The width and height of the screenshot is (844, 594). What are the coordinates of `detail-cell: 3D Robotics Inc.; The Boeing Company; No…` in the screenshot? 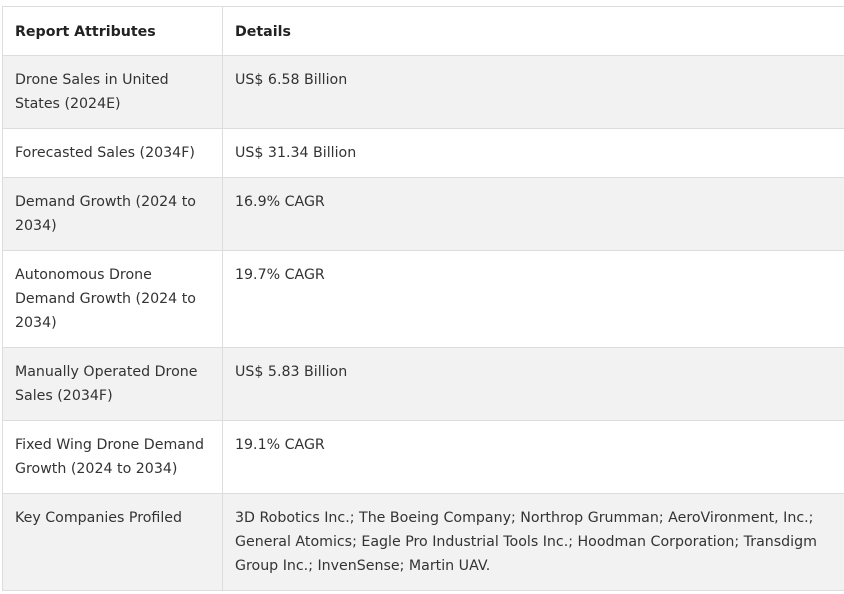 It's located at (533, 542).